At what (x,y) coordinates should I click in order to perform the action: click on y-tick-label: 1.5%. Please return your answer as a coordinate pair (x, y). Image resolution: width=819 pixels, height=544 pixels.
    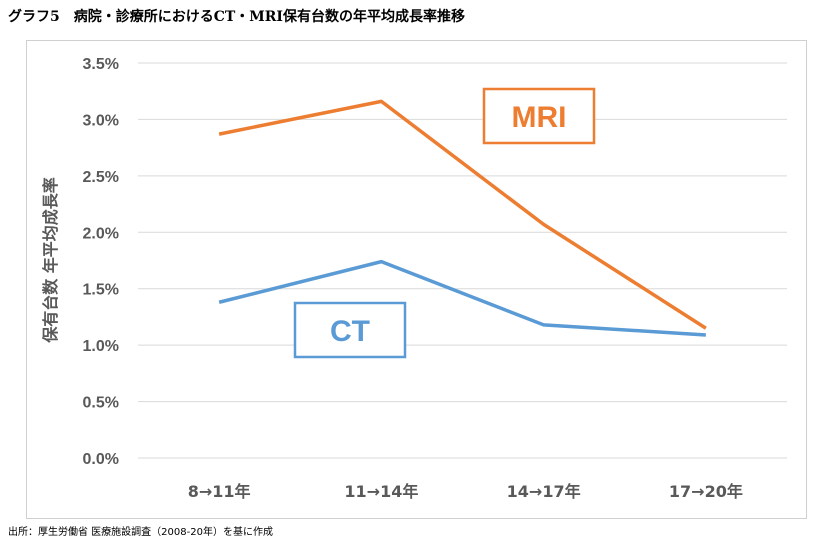
    Looking at the image, I should click on (101, 290).